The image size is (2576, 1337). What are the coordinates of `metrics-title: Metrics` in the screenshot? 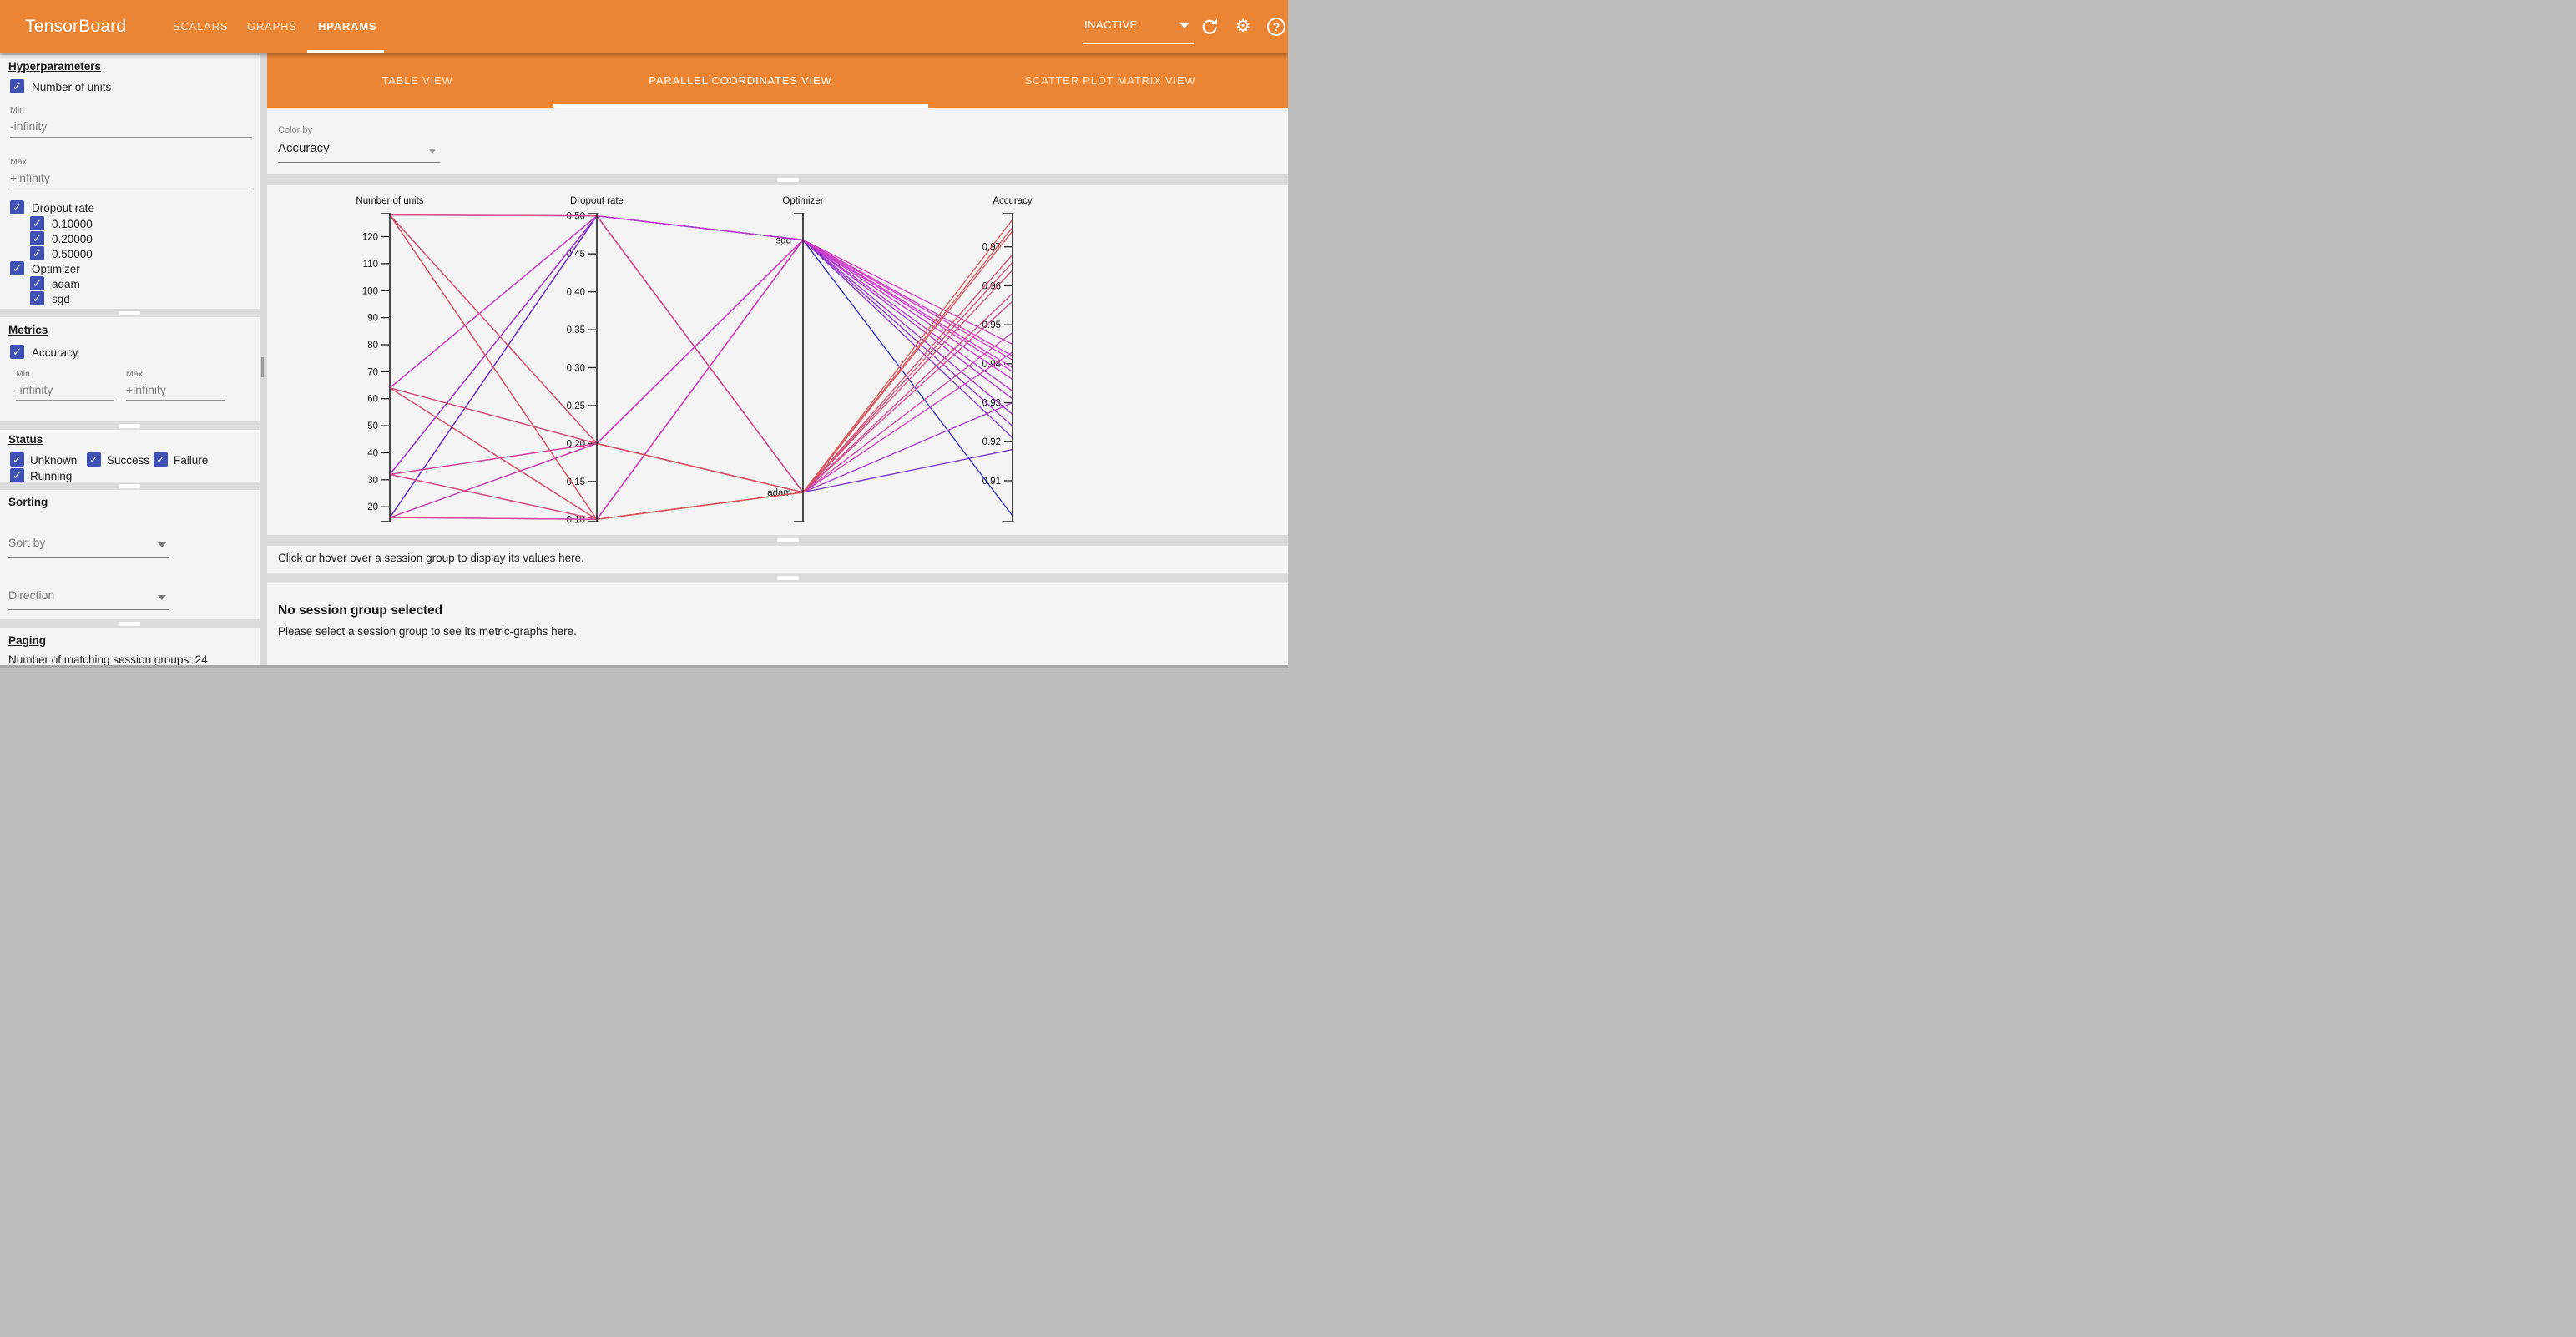 It's located at (28, 330).